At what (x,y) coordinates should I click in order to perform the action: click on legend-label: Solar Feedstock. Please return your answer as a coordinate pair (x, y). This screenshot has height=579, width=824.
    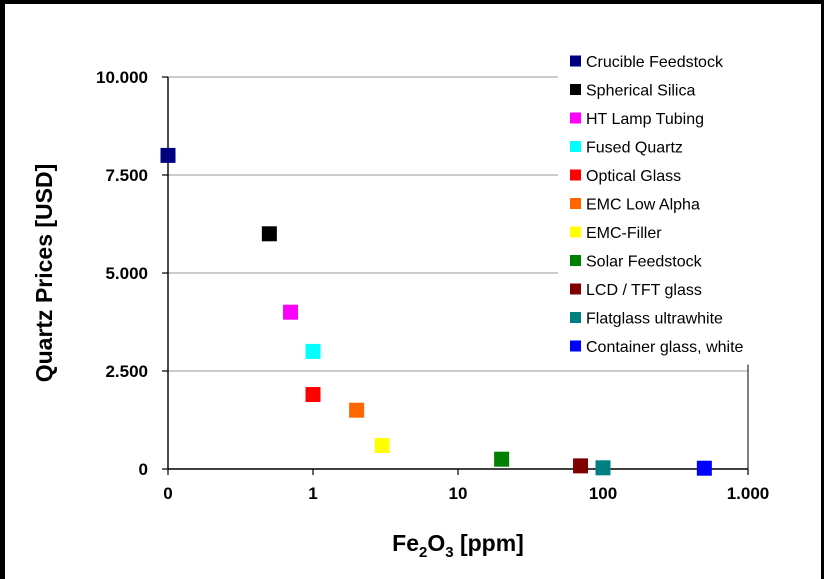
    Looking at the image, I should click on (644, 262).